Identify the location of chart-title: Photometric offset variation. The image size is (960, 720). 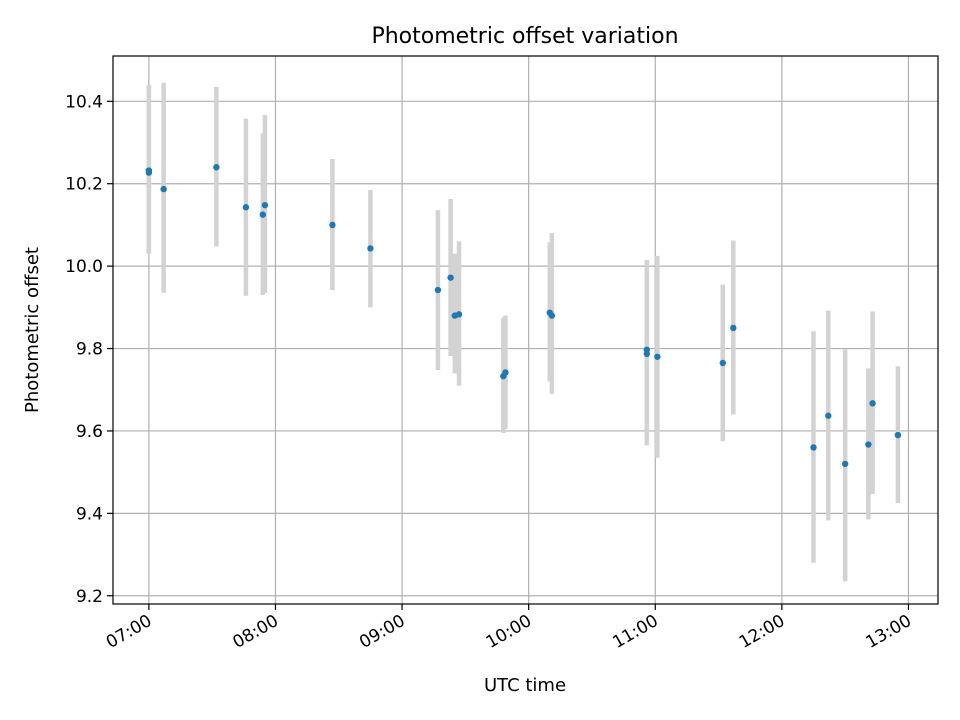
(524, 36).